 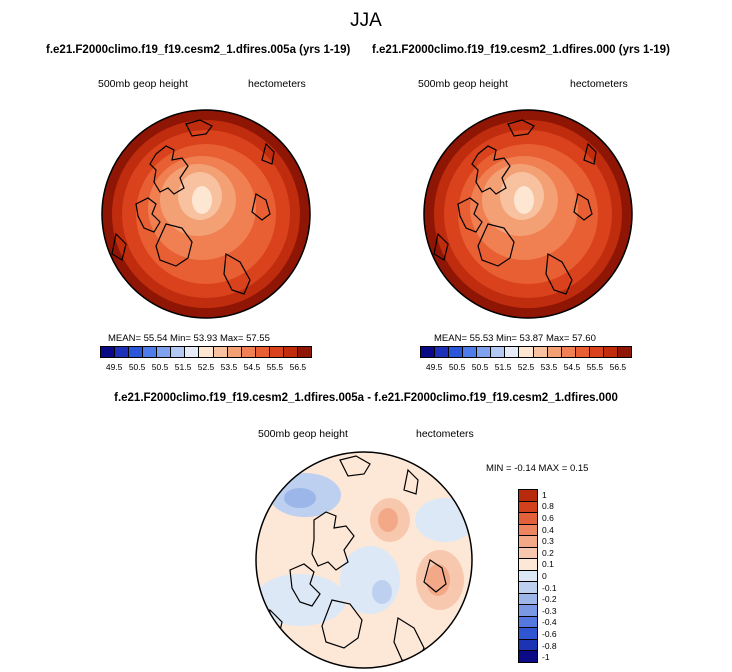 I want to click on colorbar-tick-label: 0, so click(x=544, y=576).